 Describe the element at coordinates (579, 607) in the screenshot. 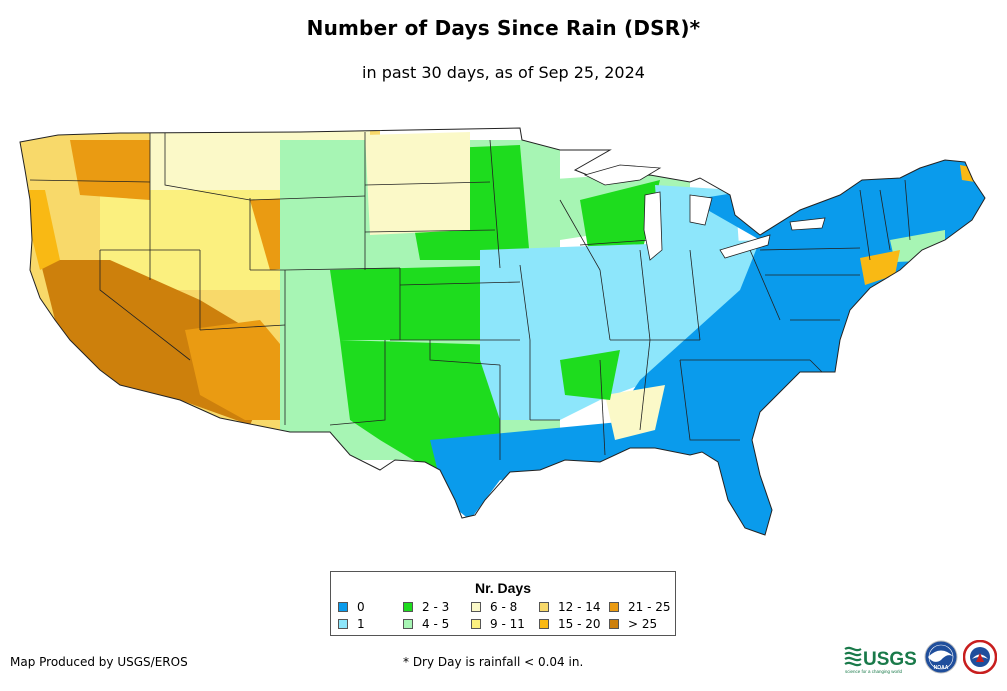

I see `legend-label: 12 - 14` at that location.